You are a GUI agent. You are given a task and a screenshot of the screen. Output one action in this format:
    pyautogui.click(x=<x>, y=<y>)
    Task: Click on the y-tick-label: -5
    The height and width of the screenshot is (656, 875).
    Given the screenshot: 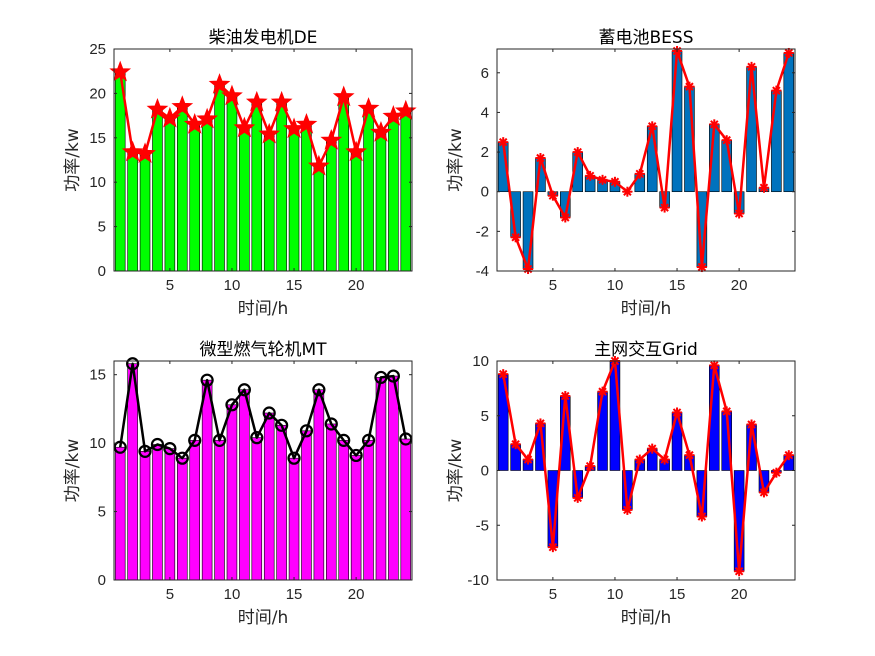 What is the action you would take?
    pyautogui.click(x=482, y=525)
    